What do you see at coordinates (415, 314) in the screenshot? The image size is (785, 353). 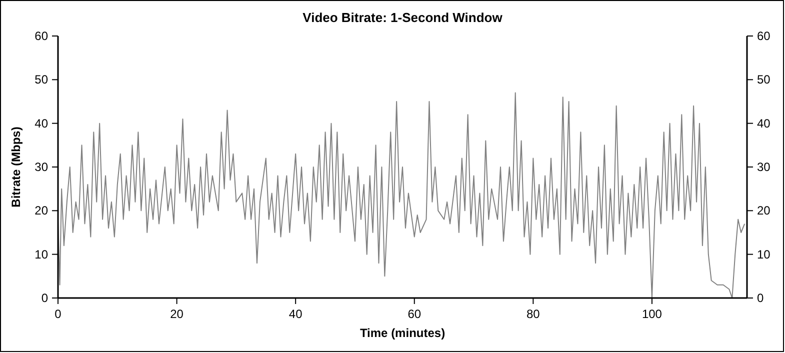 I see `x-tick-label: 60` at bounding box center [415, 314].